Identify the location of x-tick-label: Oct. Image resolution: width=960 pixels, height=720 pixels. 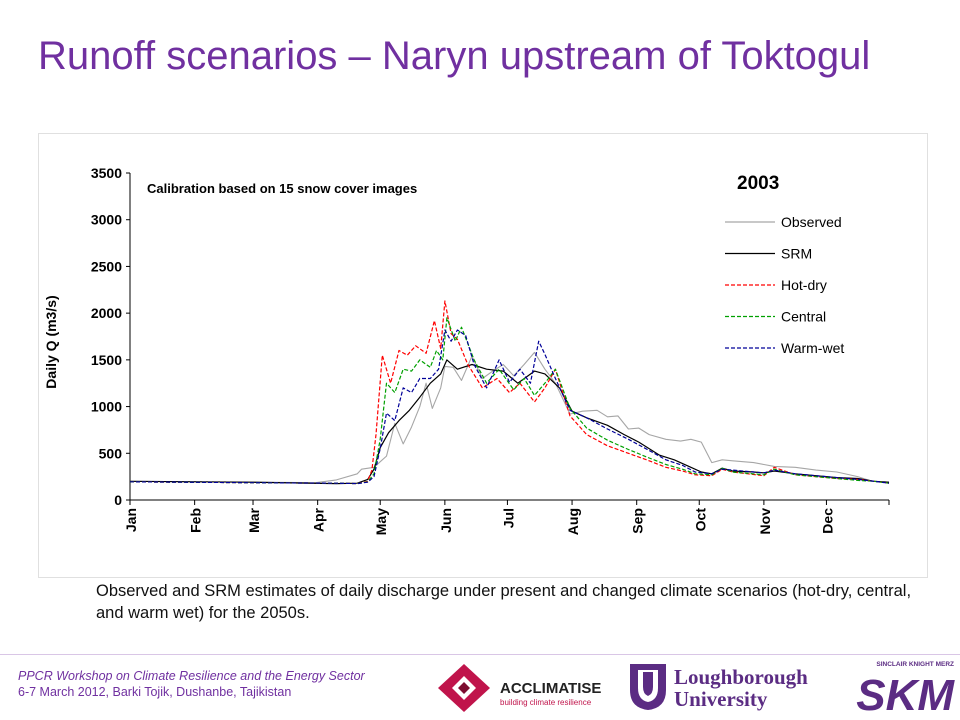
(700, 520).